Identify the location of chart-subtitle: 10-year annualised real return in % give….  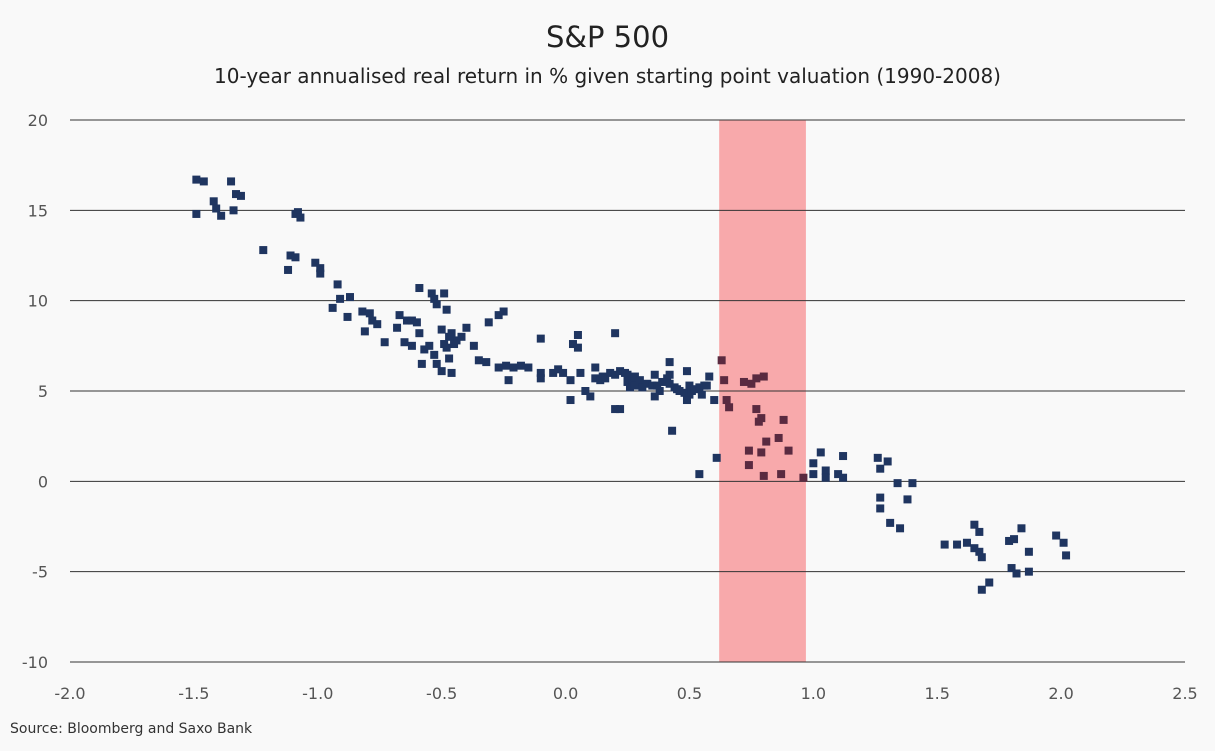
(607, 76).